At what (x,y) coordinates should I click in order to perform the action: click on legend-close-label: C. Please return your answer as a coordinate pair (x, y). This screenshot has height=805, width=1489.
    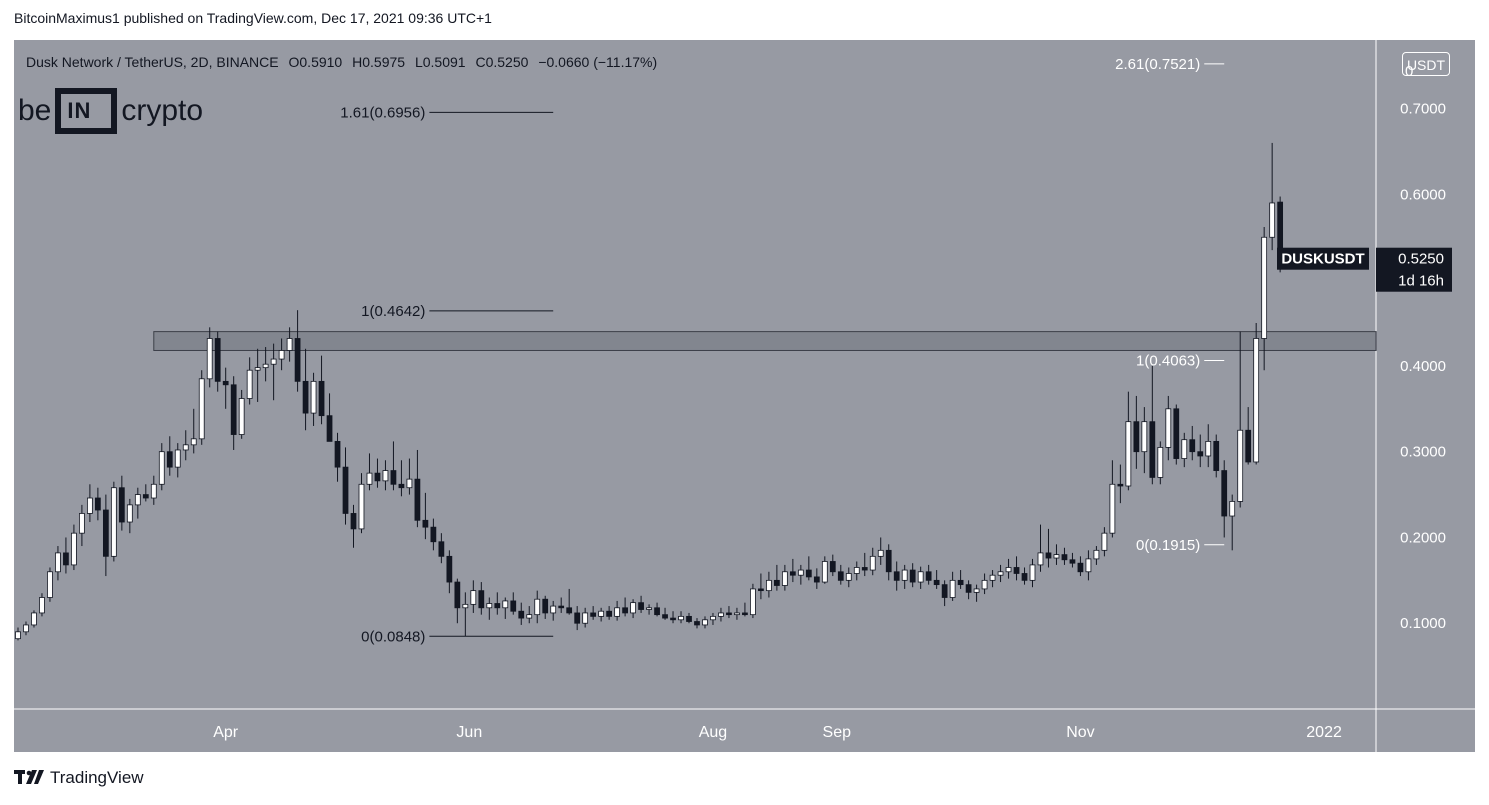
    Looking at the image, I should click on (480, 62).